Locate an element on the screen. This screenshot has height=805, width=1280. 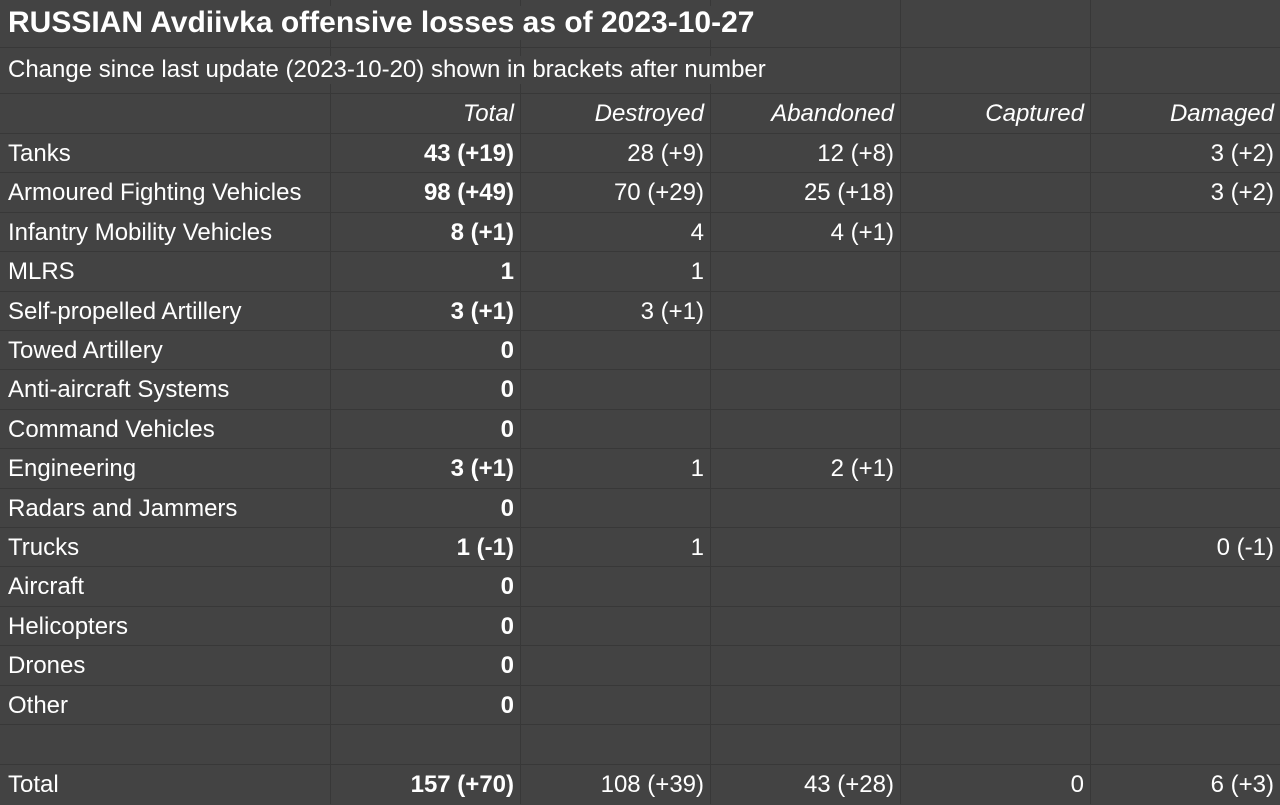
cell-total: 1 is located at coordinates (507, 272).